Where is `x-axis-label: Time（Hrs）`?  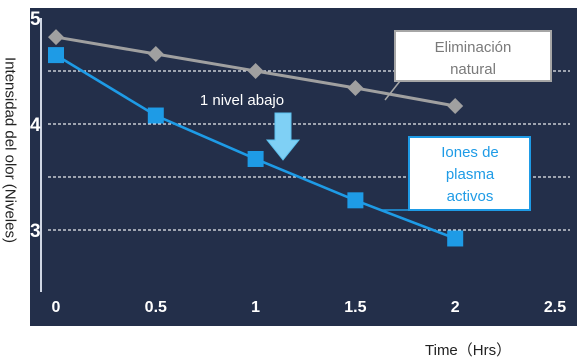 x-axis-label: Time（Hrs） is located at coordinates (468, 350).